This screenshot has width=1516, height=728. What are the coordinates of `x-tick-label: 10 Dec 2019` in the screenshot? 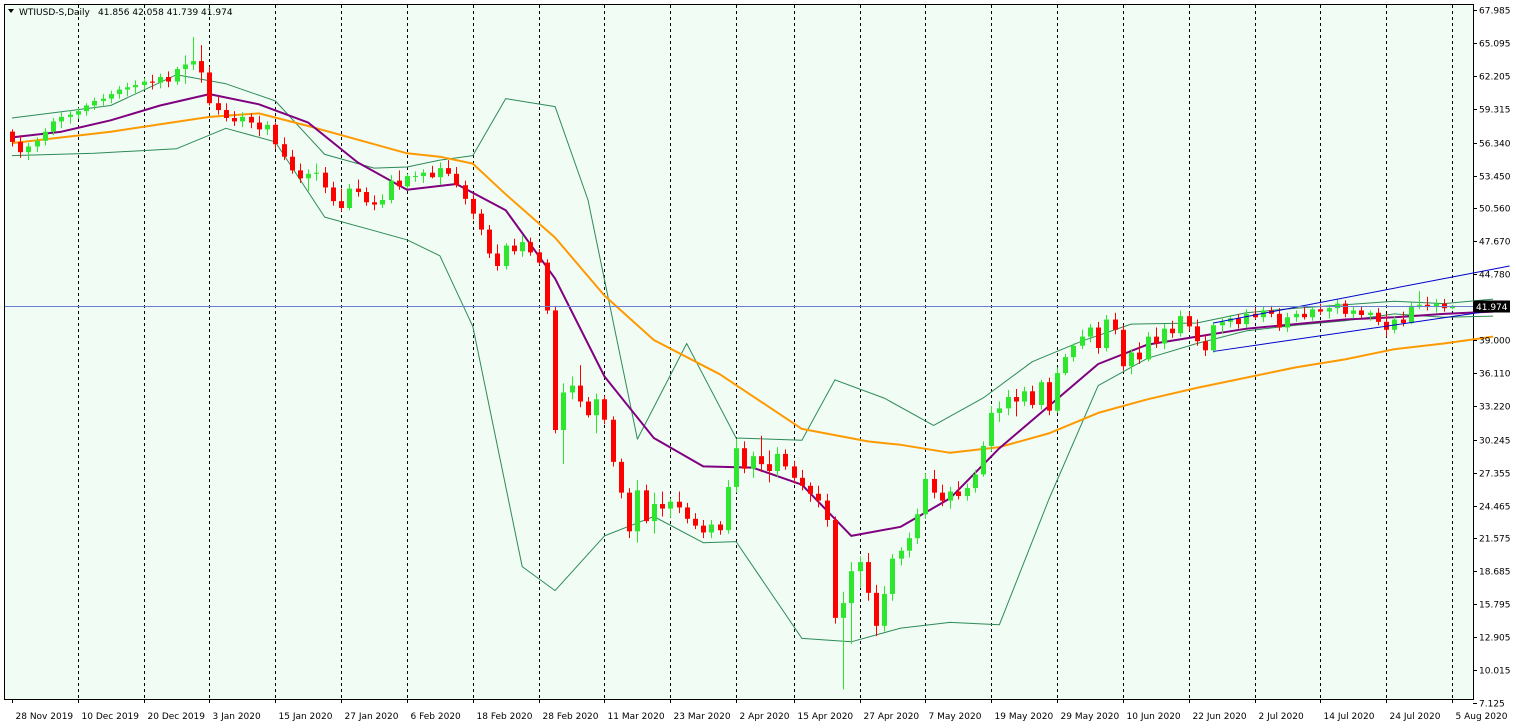 It's located at (111, 717).